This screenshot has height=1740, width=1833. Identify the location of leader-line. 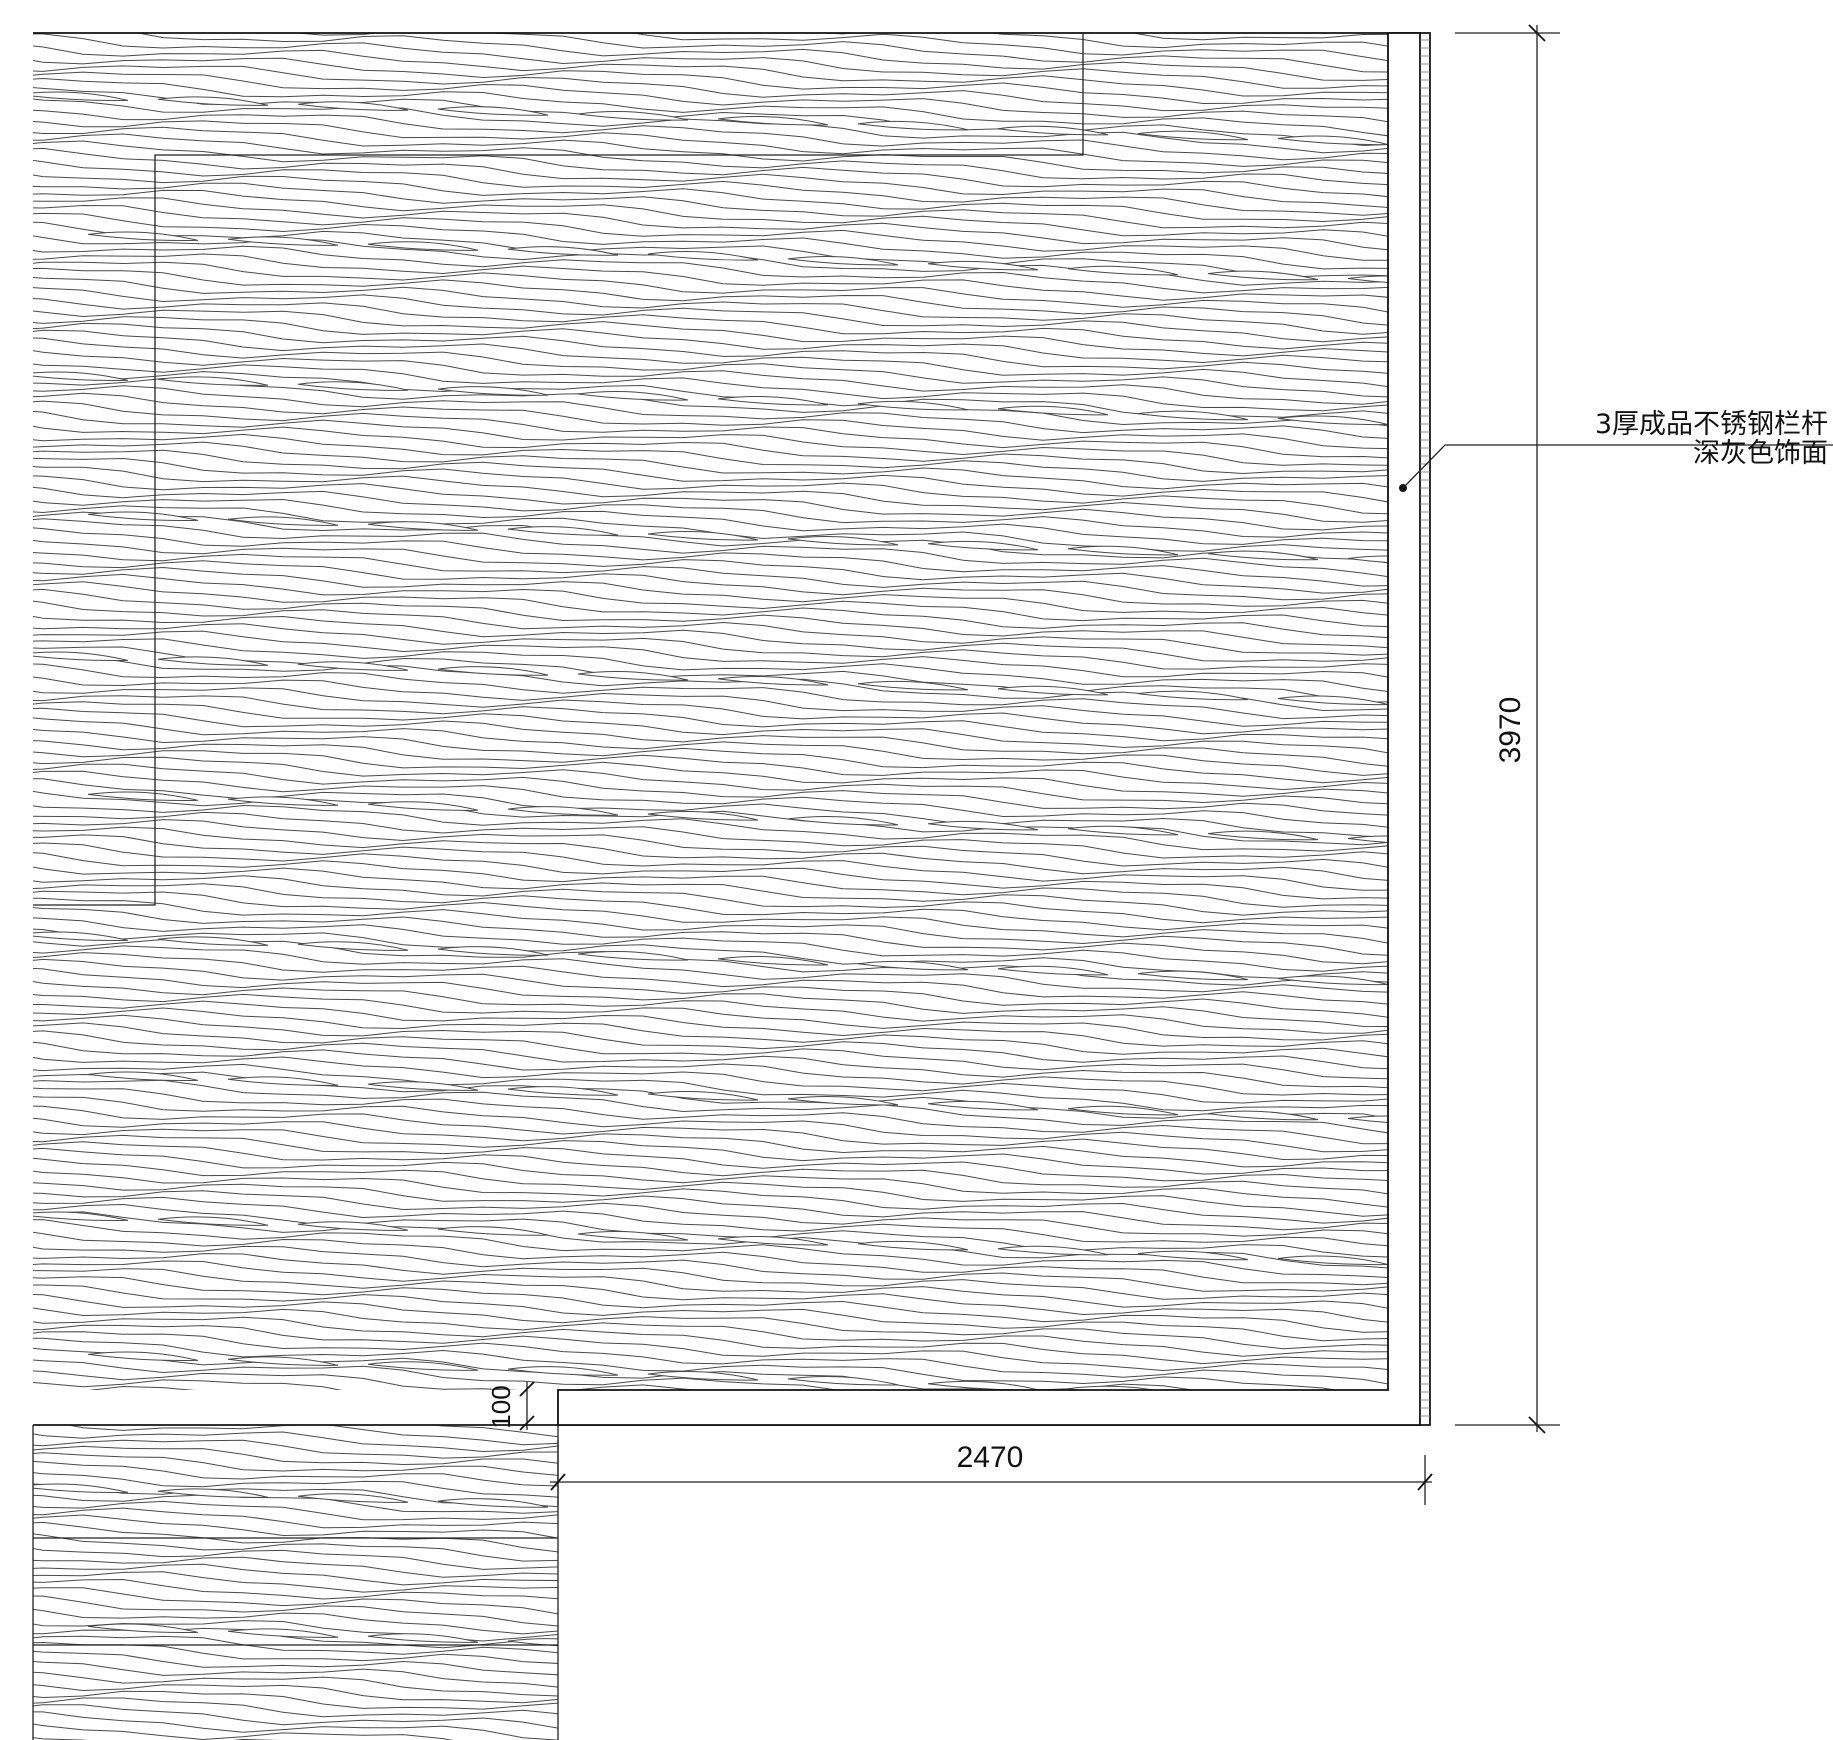
(1617, 466).